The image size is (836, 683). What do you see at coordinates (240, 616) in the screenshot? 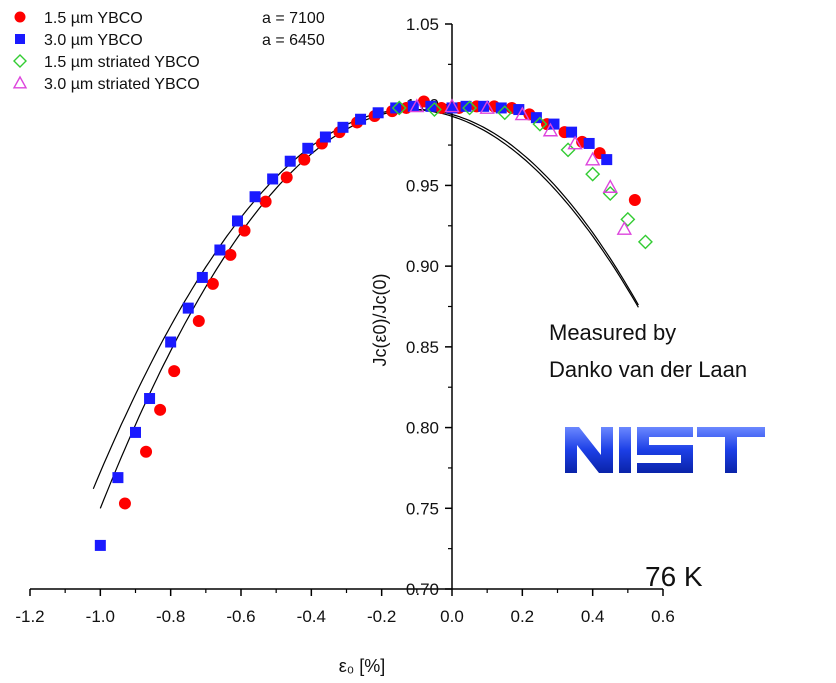
I see `x-tick-label: -0.6` at bounding box center [240, 616].